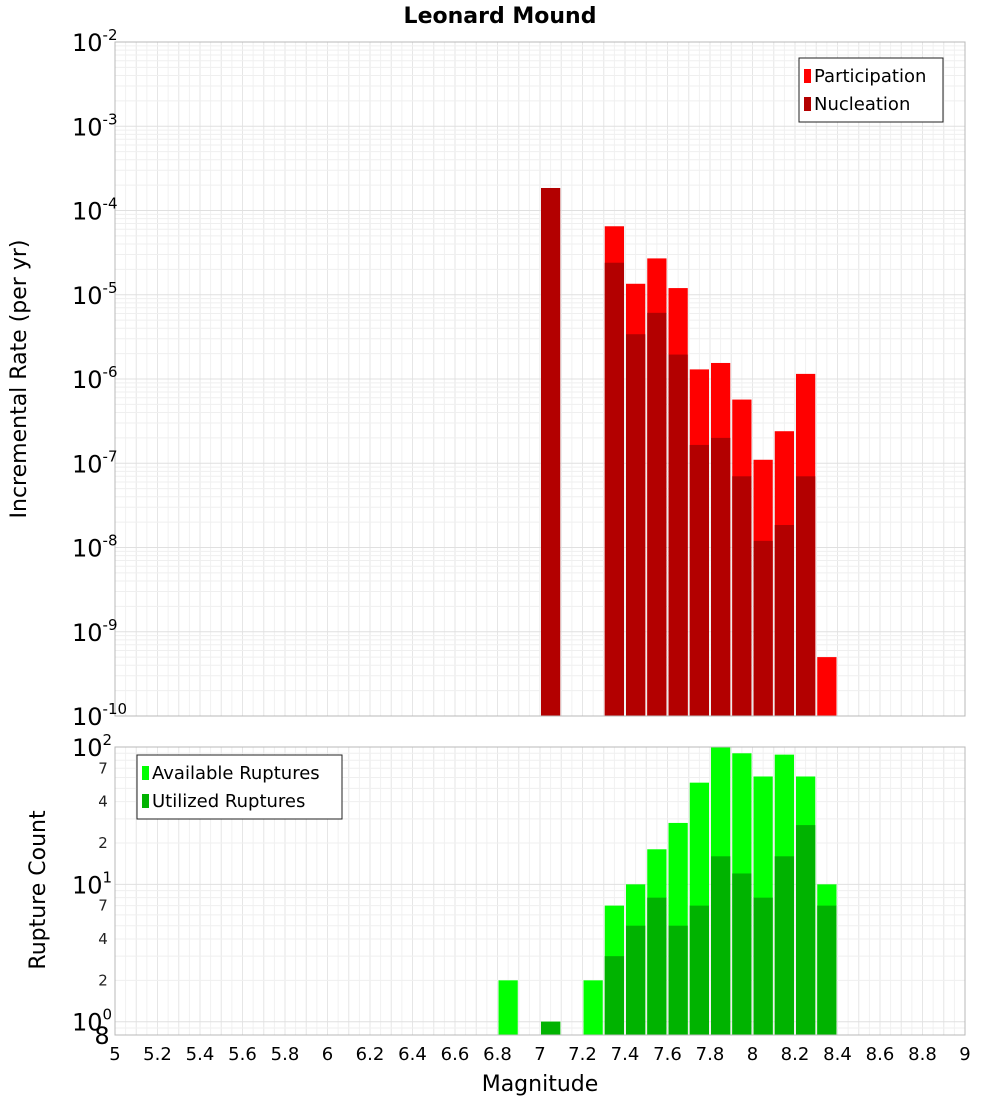  Describe the element at coordinates (807, 104) in the screenshot. I see `legend-swatch-nucleation` at that location.